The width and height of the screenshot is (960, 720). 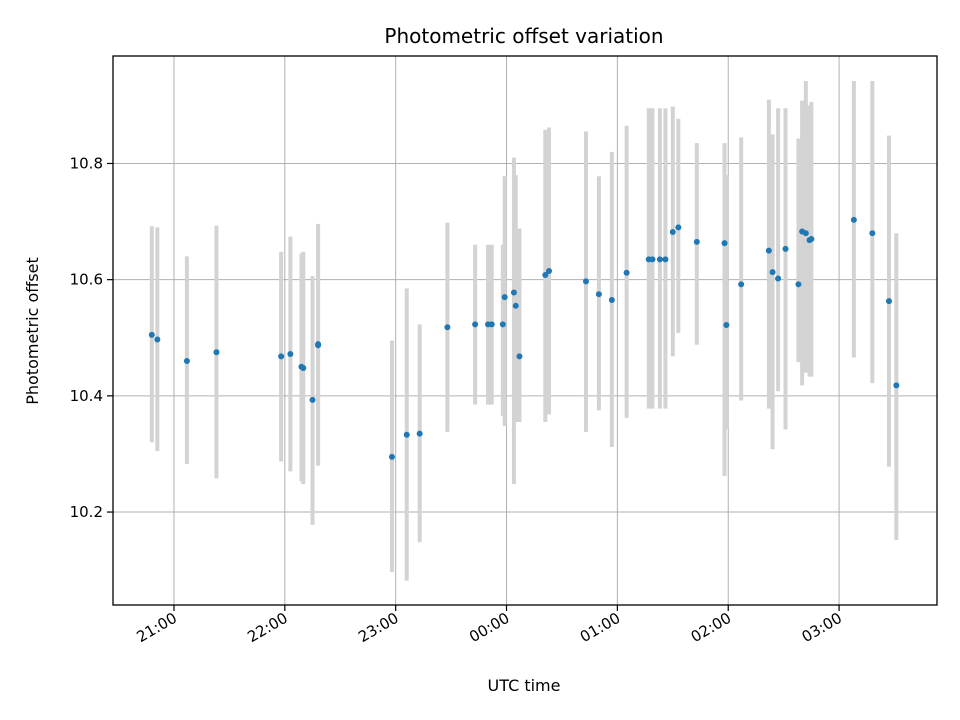 I want to click on y-axis-label: Photometric offset, so click(x=32, y=331).